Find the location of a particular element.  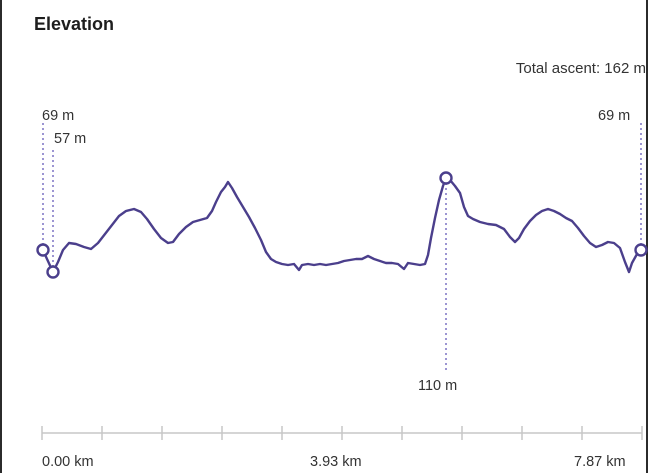

end-point is located at coordinates (641, 250).